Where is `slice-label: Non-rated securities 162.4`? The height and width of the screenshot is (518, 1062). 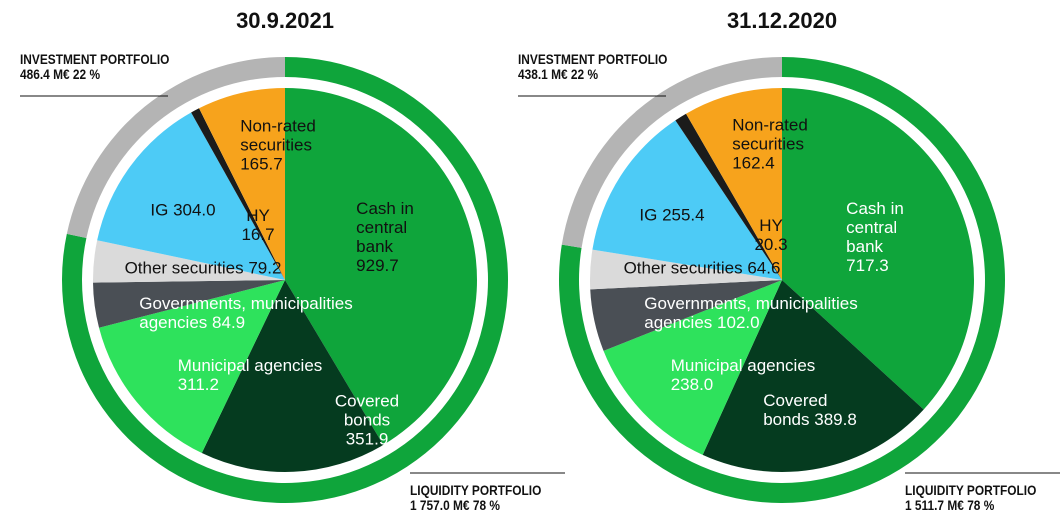
slice-label: Non-rated securities 162.4 is located at coordinates (770, 144).